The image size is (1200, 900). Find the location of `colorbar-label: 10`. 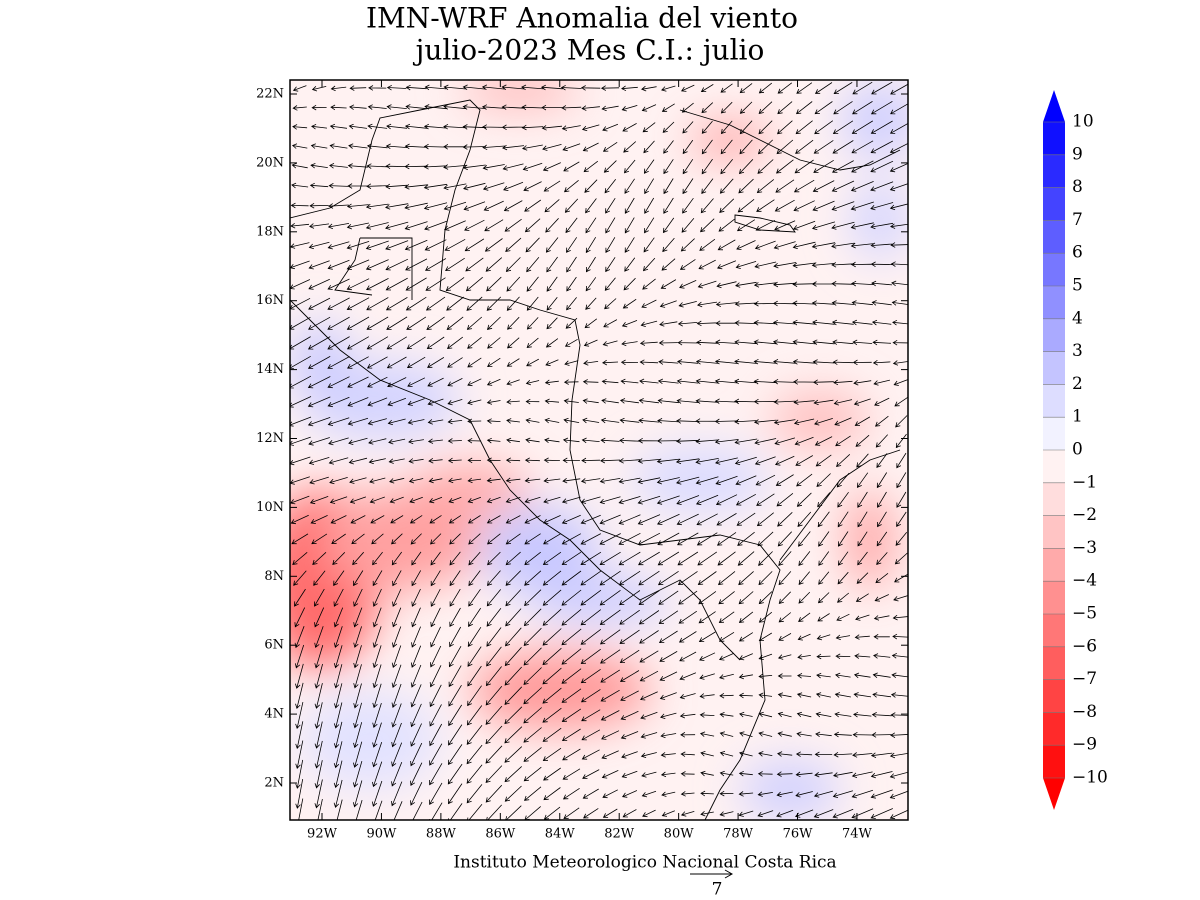

colorbar-label: 10 is located at coordinates (1083, 122).